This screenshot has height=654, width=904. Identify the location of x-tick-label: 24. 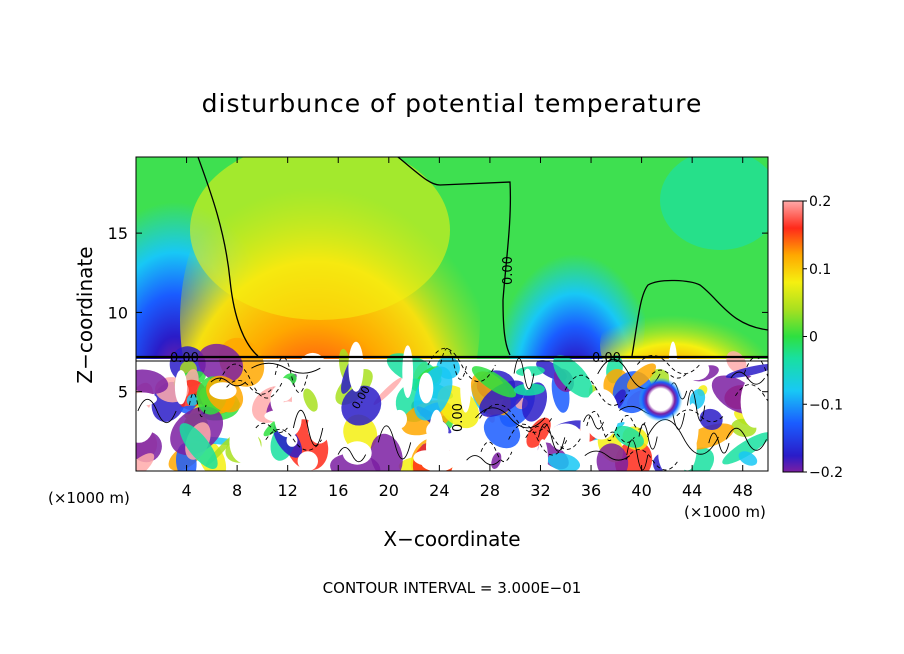
(439, 490).